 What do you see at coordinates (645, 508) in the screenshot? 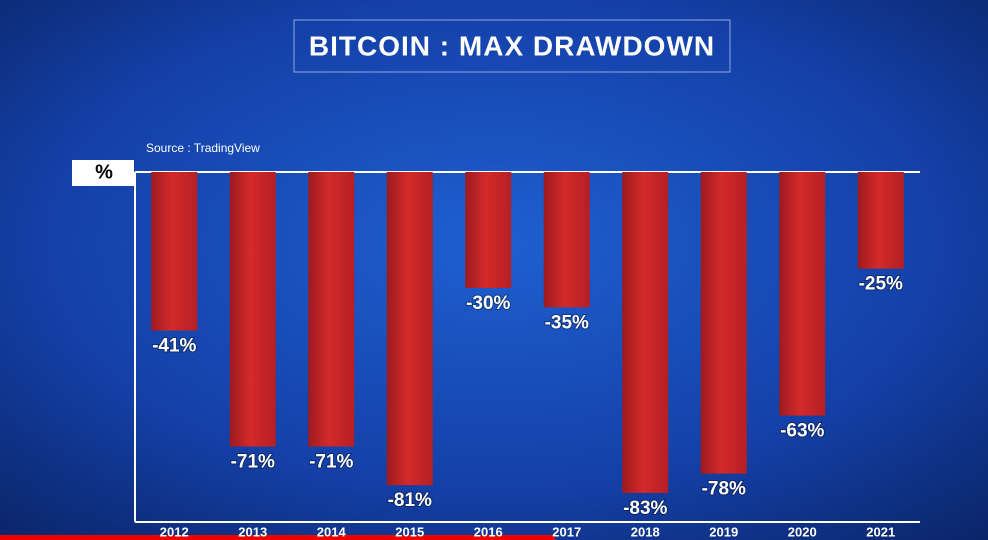
I see `value-label: -83%` at bounding box center [645, 508].